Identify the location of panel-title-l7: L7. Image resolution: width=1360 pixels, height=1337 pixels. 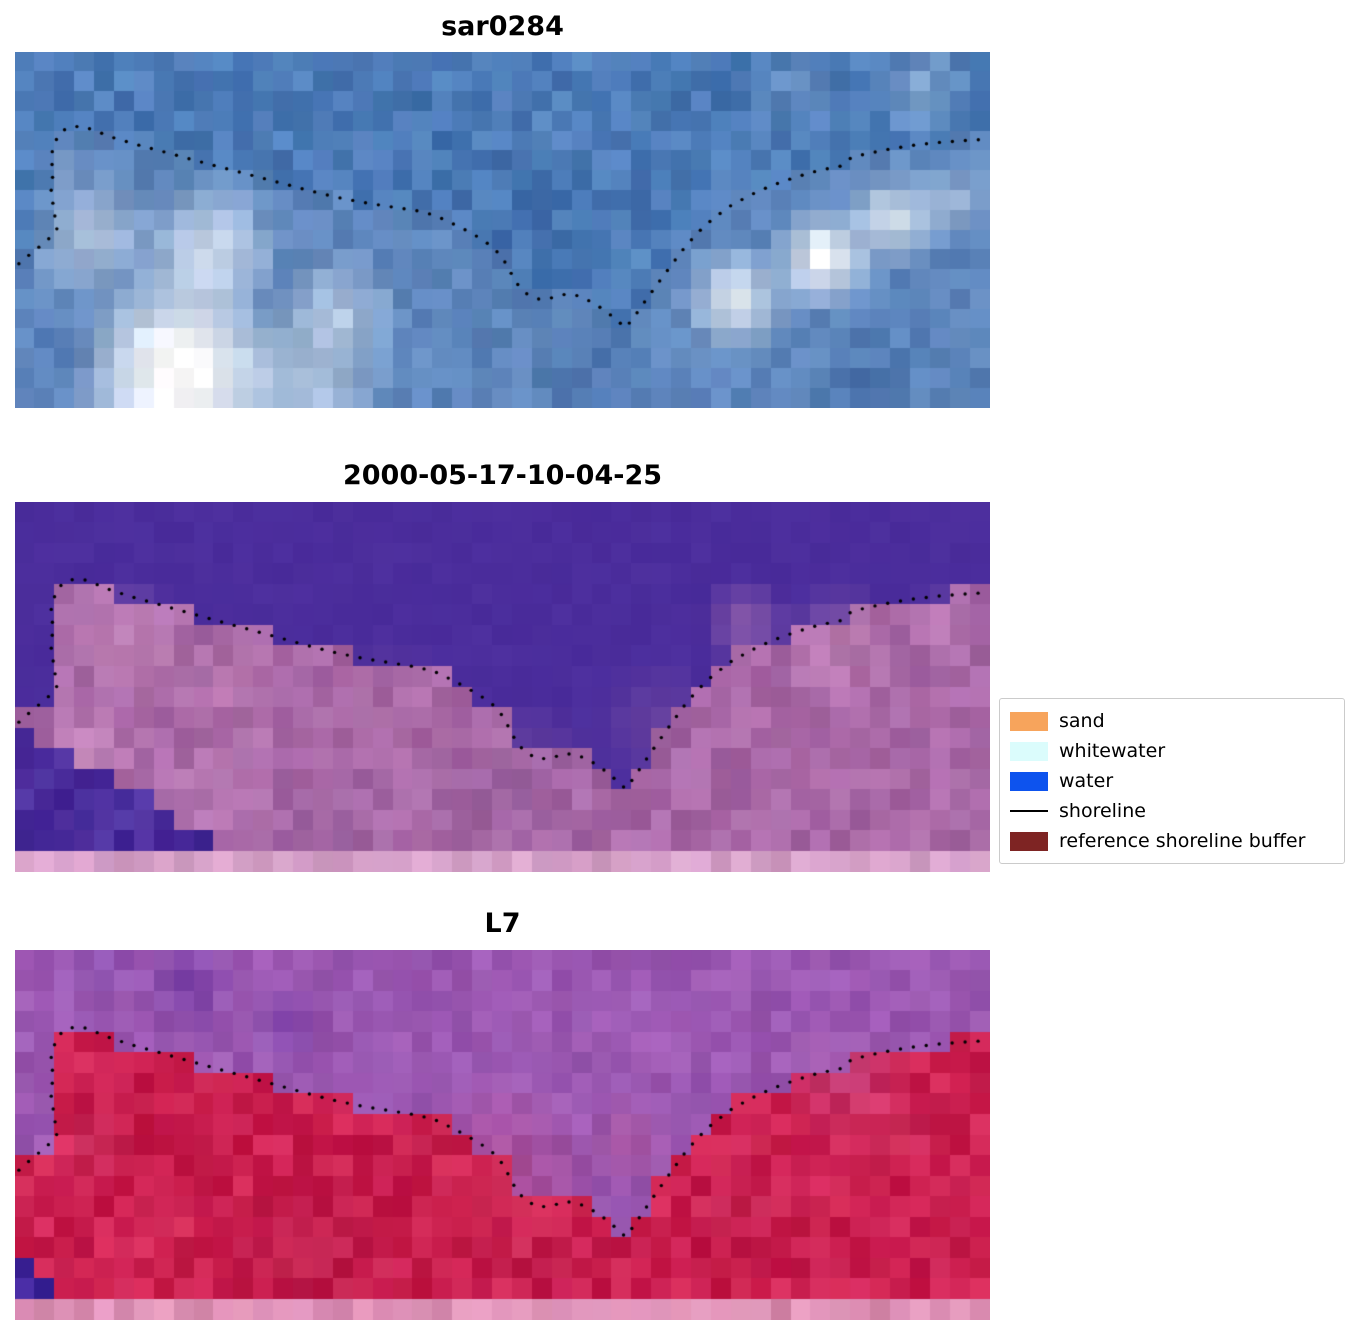
(502, 923).